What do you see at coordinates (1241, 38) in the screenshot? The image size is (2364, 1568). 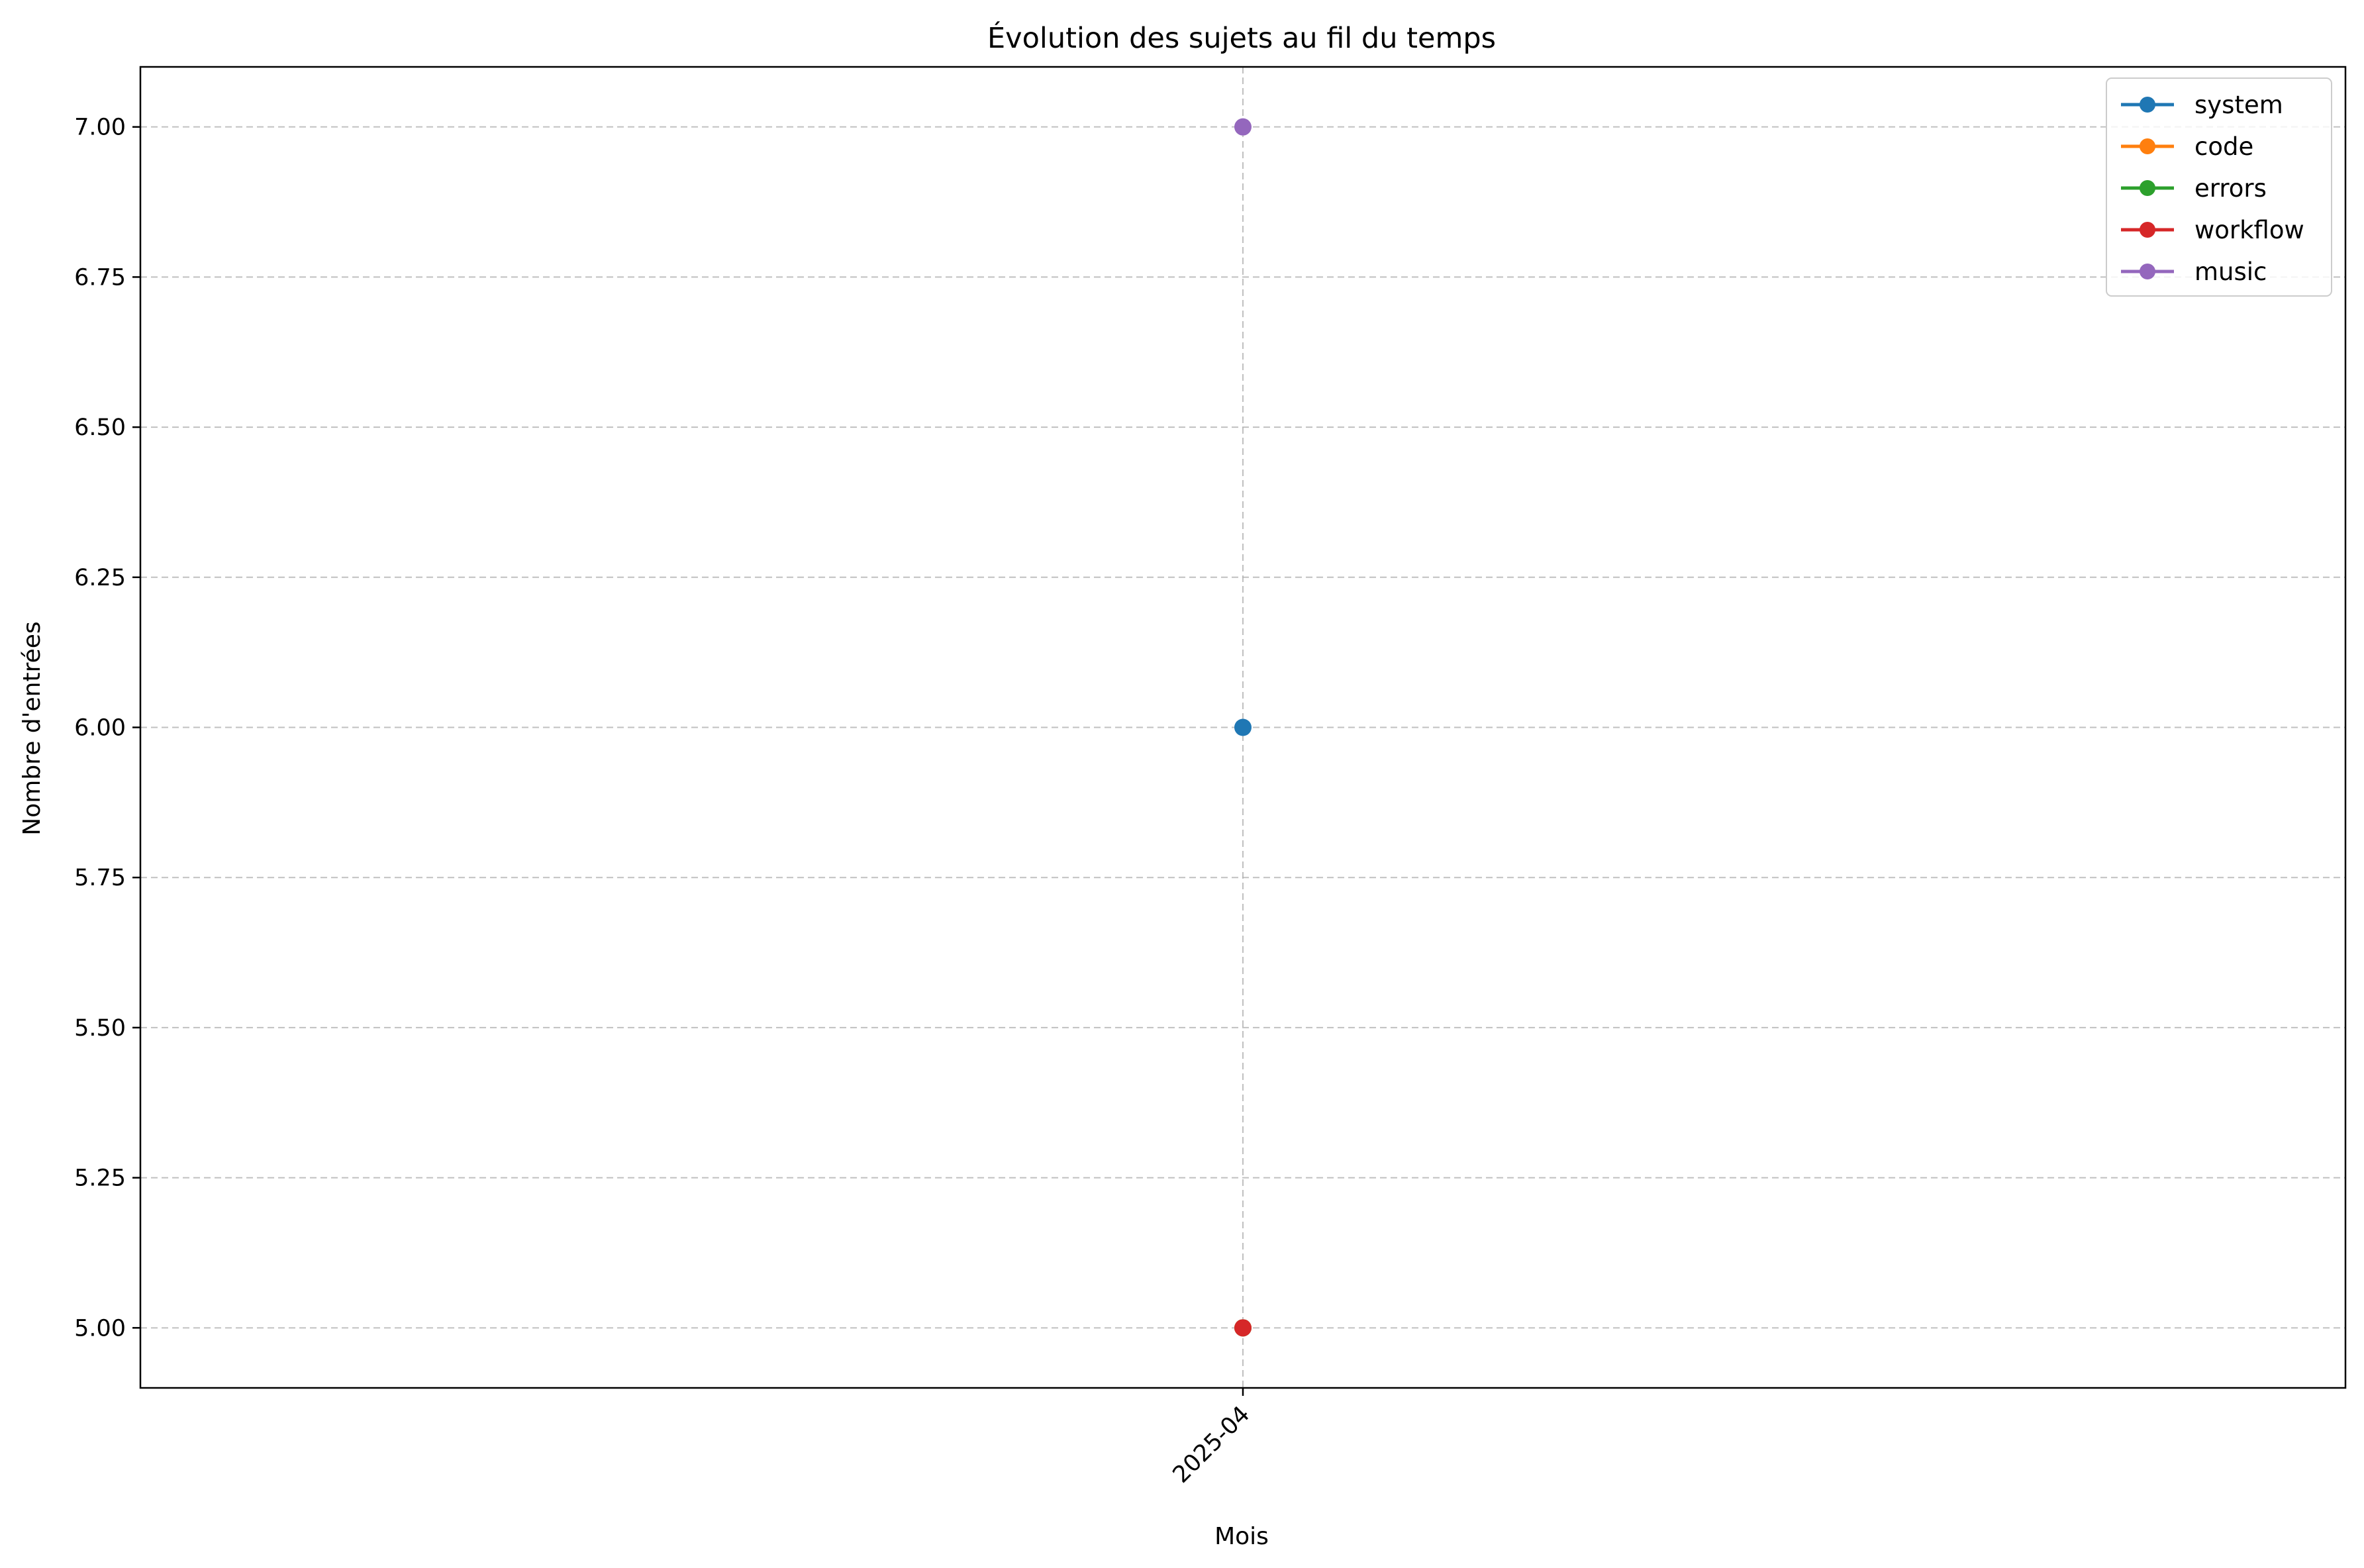 I see `chart-title: Évolution des sujets au fil du temps` at bounding box center [1241, 38].